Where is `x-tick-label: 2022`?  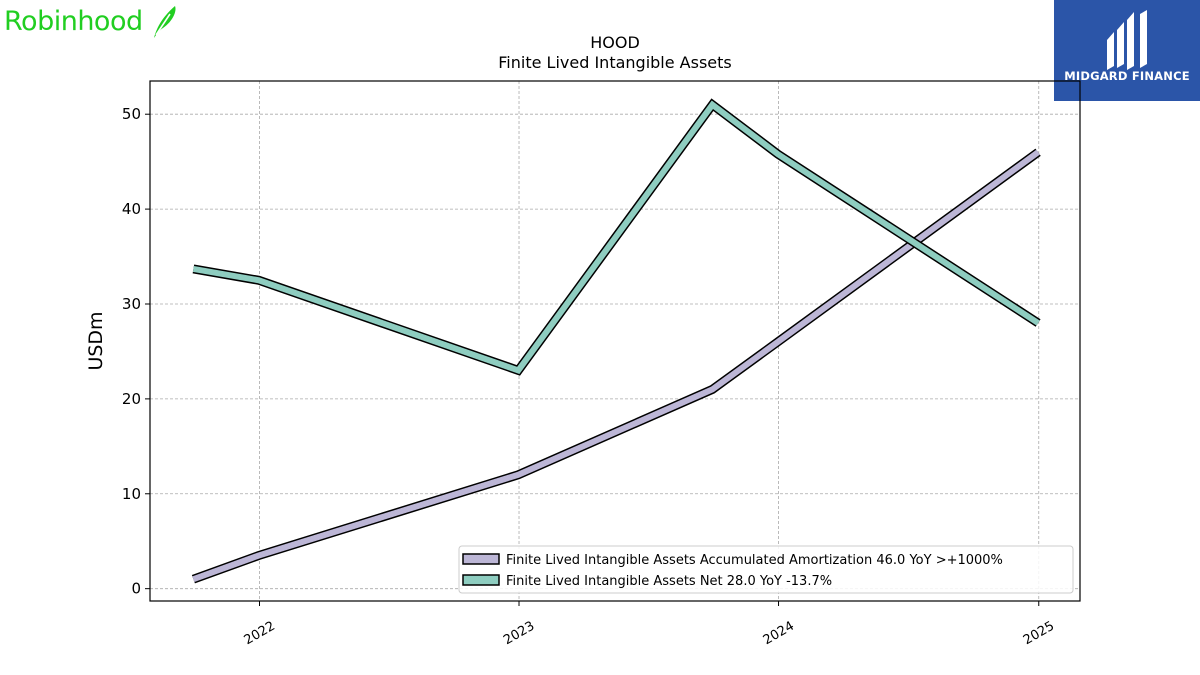
x-tick-label: 2022 is located at coordinates (260, 634).